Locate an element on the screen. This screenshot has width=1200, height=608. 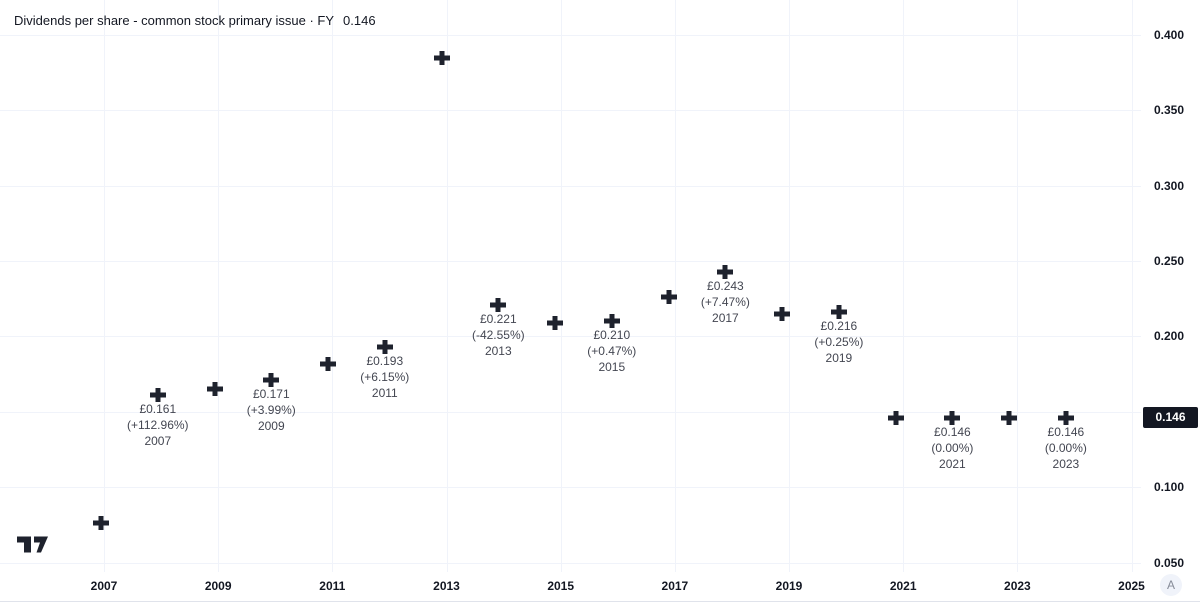
dividend-label-line: (+0.25%) is located at coordinates (839, 342).